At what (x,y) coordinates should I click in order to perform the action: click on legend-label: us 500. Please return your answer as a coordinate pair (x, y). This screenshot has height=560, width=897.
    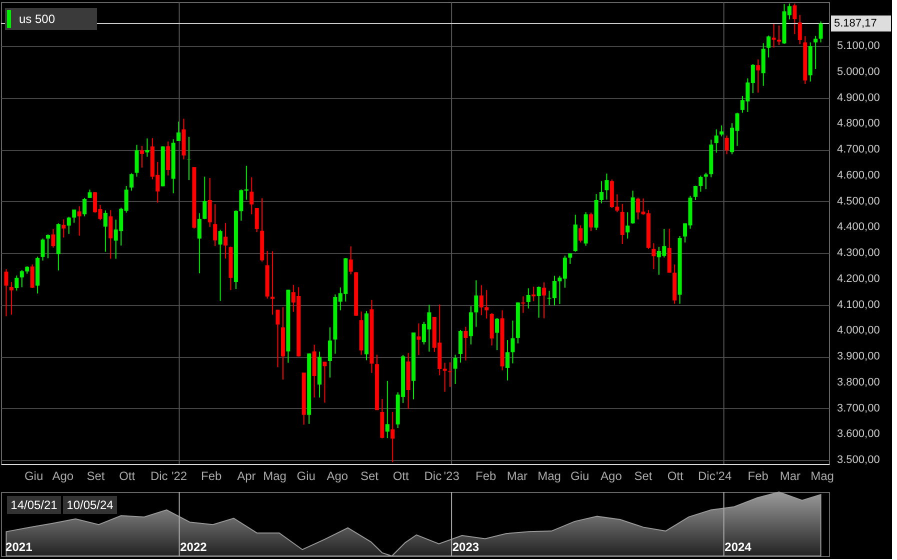
    Looking at the image, I should click on (37, 19).